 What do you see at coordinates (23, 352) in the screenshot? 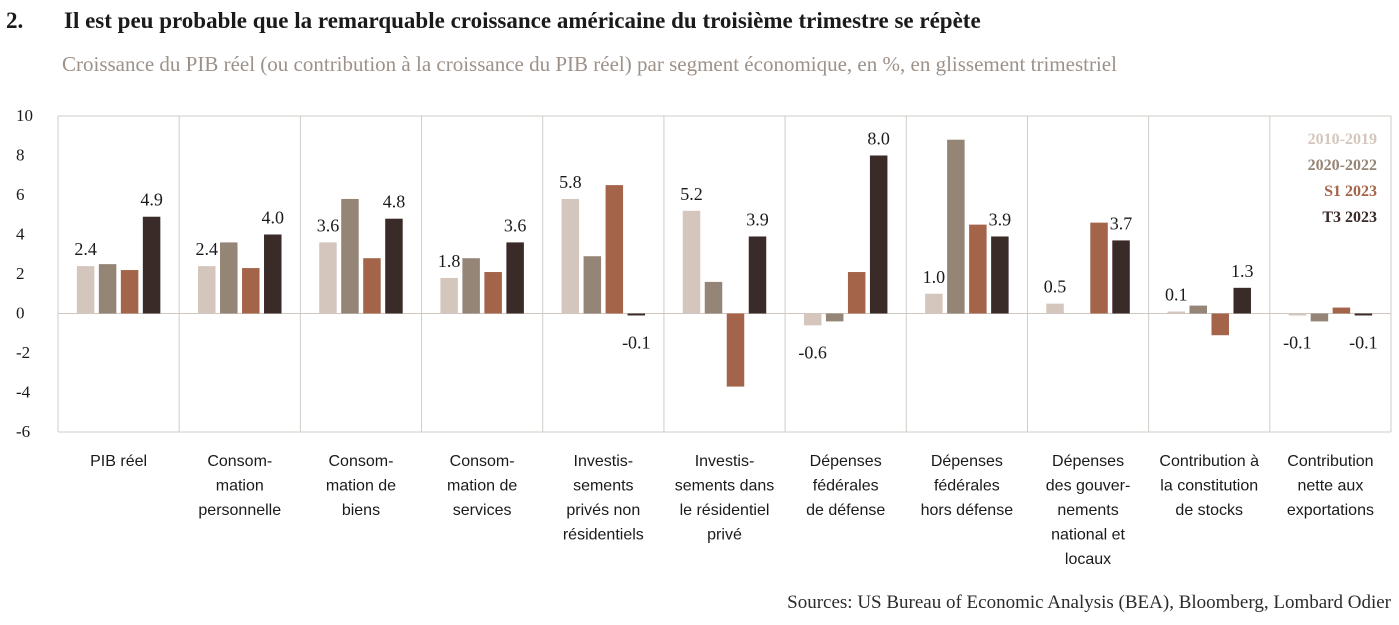
I see `y-tick-label: -2` at bounding box center [23, 352].